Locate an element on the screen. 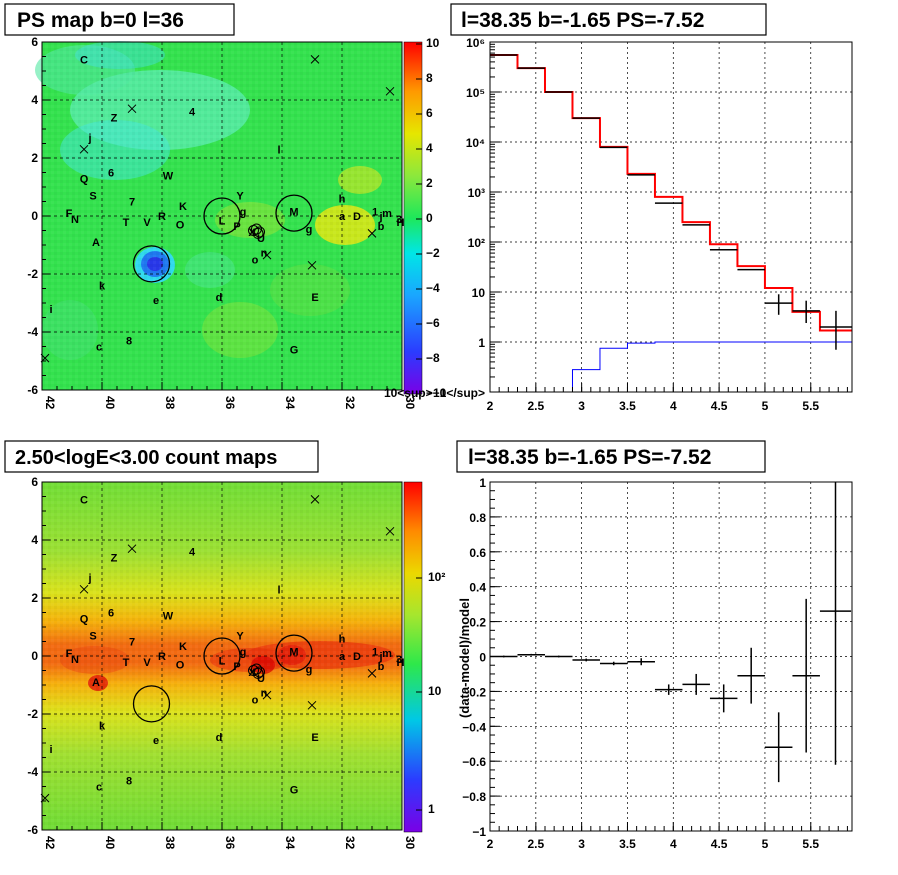  y-tick-label: −0.2 is located at coordinates (474, 692).